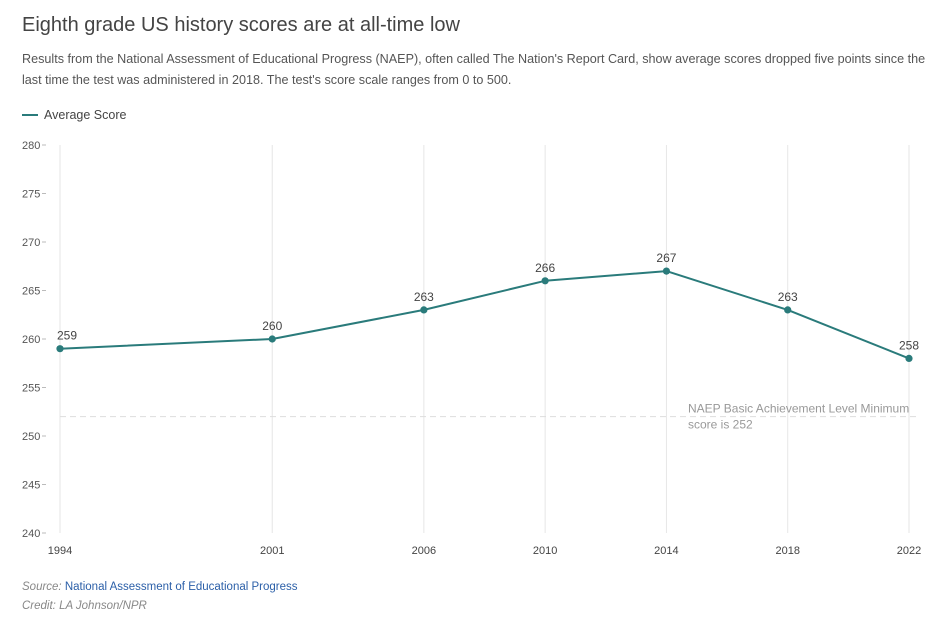 Image resolution: width=945 pixels, height=634 pixels. I want to click on x-tick-label-2014: 2014, so click(666, 551).